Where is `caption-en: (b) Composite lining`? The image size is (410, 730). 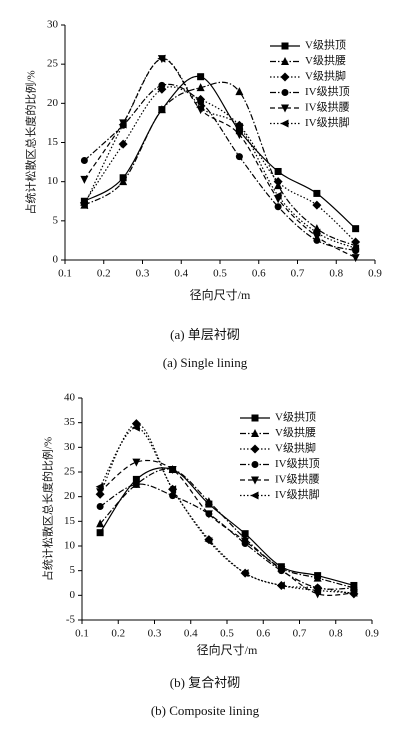 caption-en: (b) Composite lining is located at coordinates (205, 710).